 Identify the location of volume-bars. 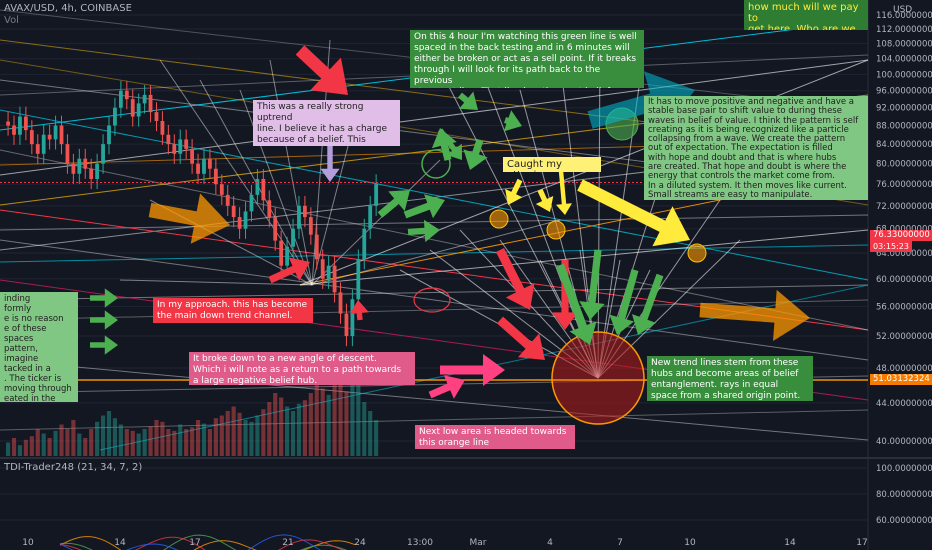
(192, 413).